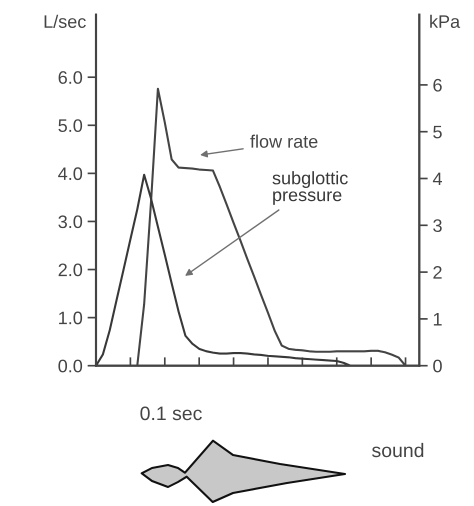 The height and width of the screenshot is (506, 474). What do you see at coordinates (70, 221) in the screenshot?
I see `y-tick-label: 3.0` at bounding box center [70, 221].